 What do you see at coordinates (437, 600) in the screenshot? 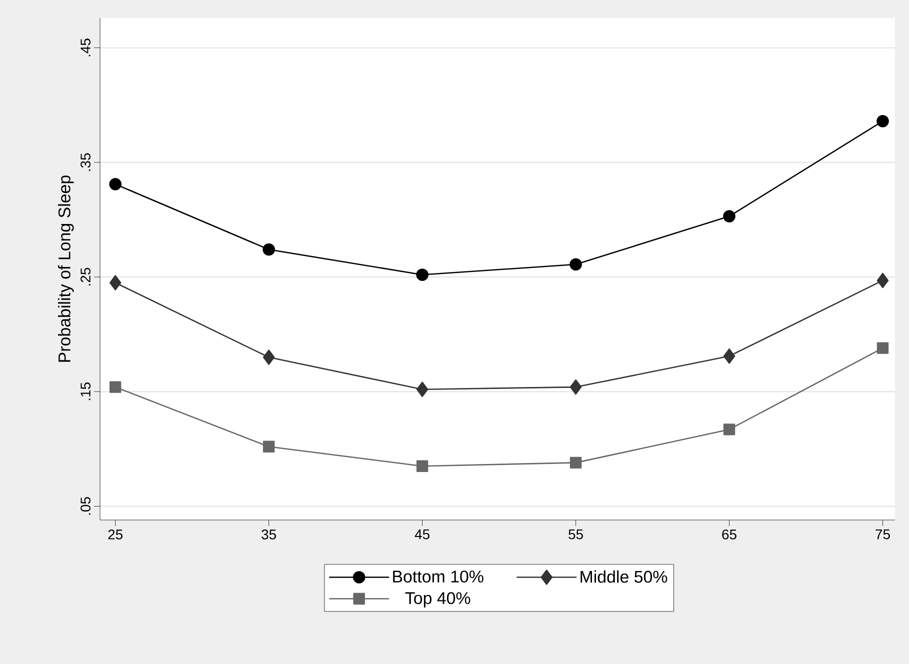
I see `legend-label: Top 40%` at bounding box center [437, 600].